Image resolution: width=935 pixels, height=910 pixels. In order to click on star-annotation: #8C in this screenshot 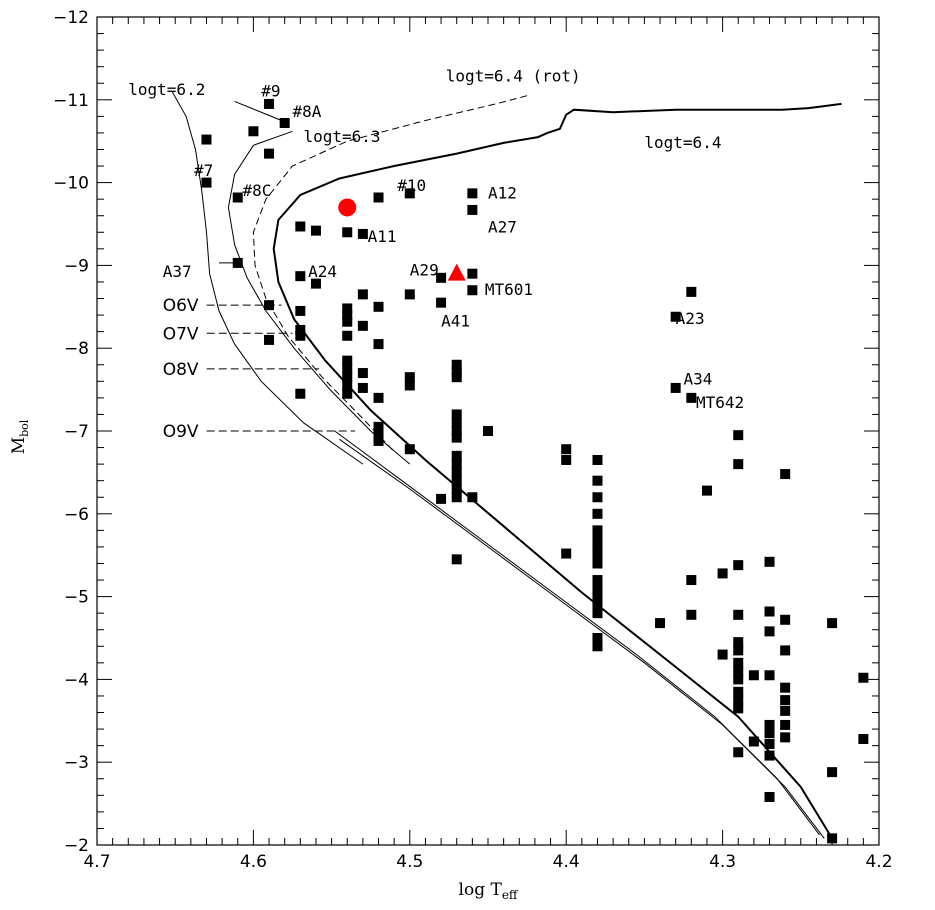, I will do `click(256, 190)`.